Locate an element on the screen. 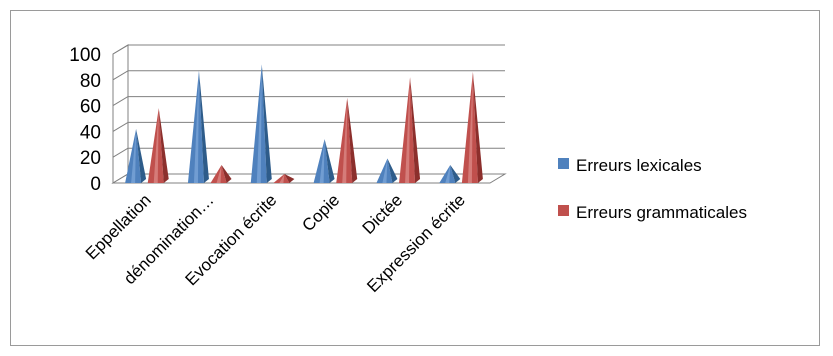  bars is located at coordinates (304, 123).